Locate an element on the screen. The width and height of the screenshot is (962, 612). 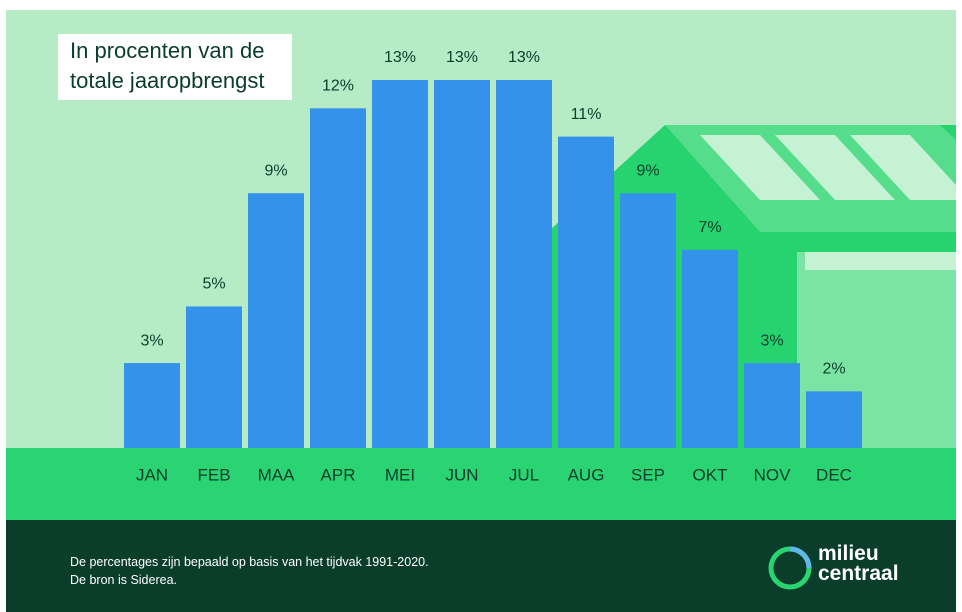
logo-ring-accent is located at coordinates (800, 557).